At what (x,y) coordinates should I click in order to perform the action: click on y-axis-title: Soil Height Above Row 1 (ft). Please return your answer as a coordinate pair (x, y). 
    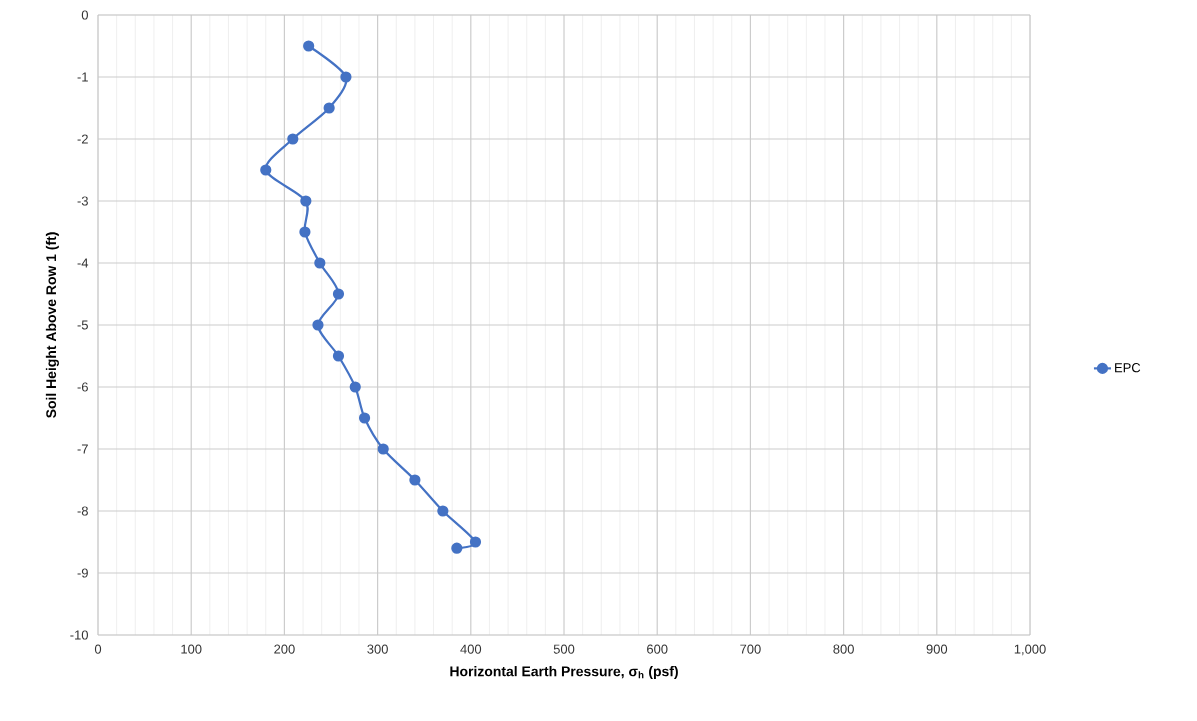
    Looking at the image, I should click on (52, 325).